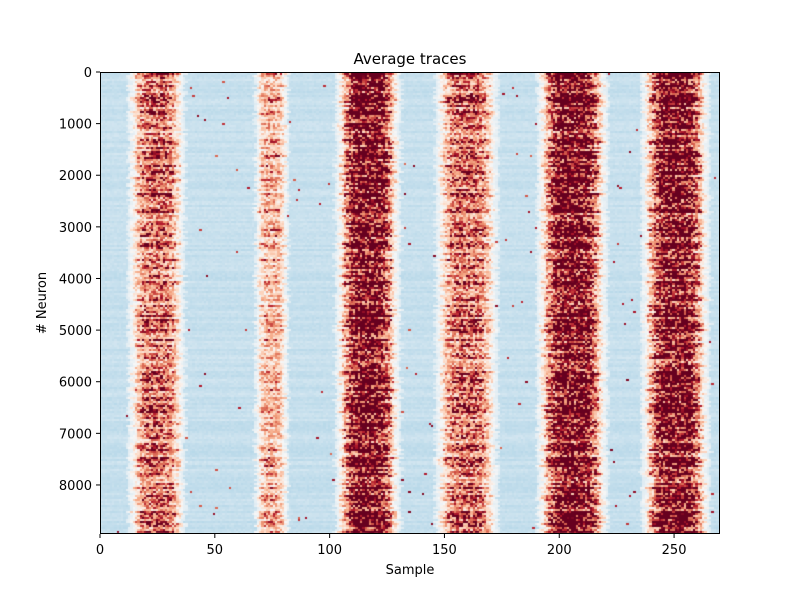  Describe the element at coordinates (75, 486) in the screenshot. I see `y-tick-label: 8000` at that location.